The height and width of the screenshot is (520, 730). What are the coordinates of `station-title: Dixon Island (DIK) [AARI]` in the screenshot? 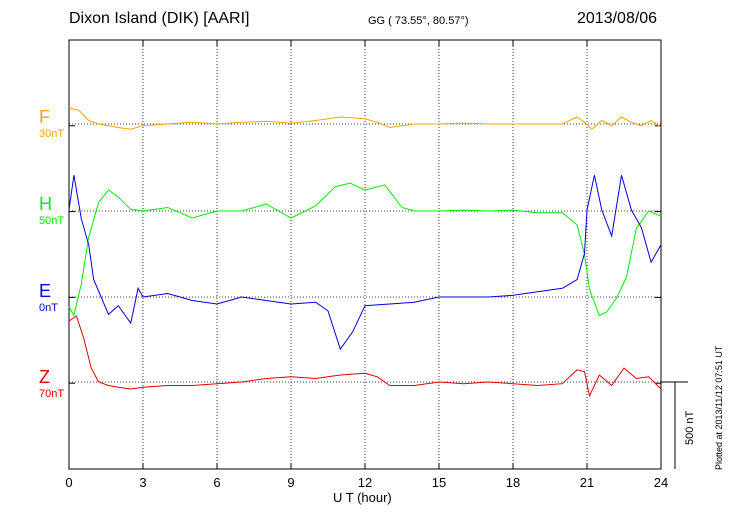 It's located at (159, 18).